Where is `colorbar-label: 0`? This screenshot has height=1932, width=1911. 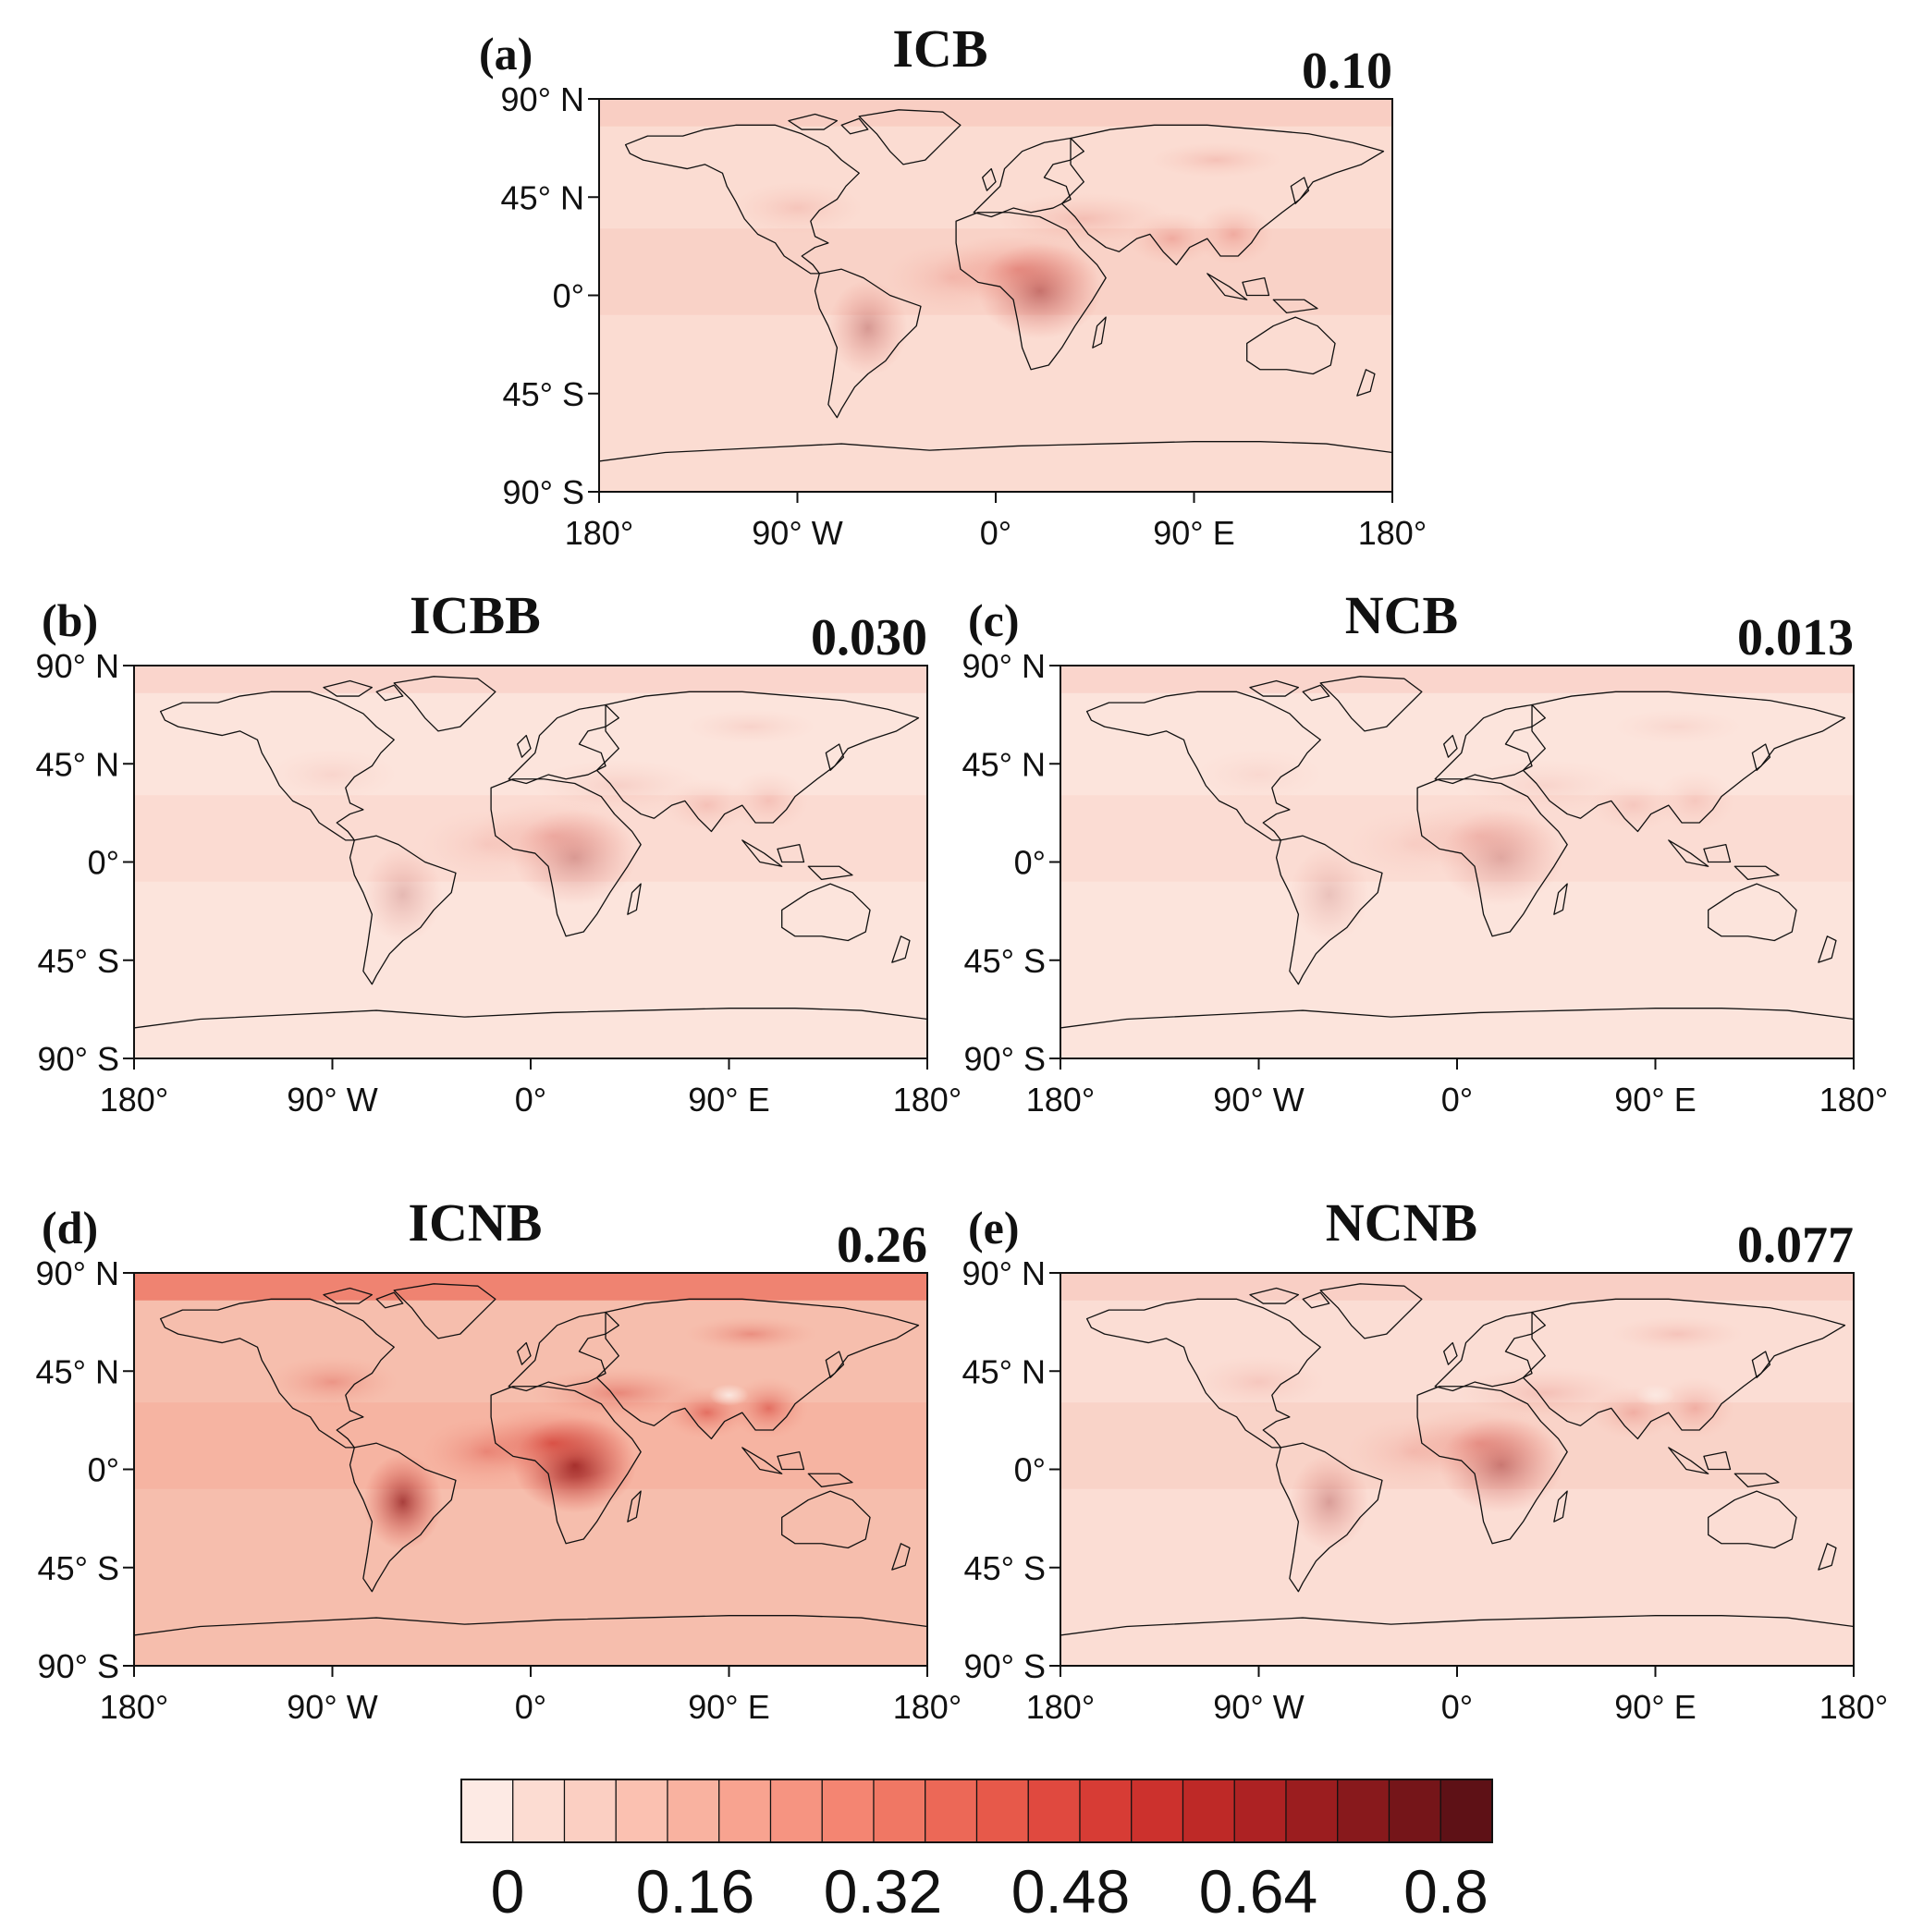
colorbar-label: 0 is located at coordinates (508, 1891).